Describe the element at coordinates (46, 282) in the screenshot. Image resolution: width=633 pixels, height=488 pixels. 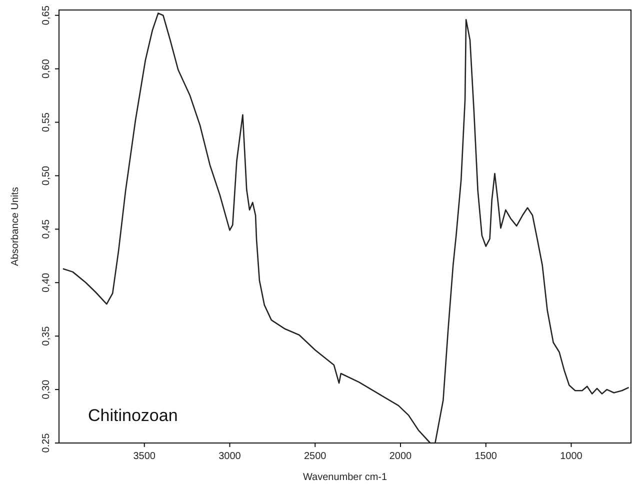
I see `y-tick-label: 0,40` at that location.